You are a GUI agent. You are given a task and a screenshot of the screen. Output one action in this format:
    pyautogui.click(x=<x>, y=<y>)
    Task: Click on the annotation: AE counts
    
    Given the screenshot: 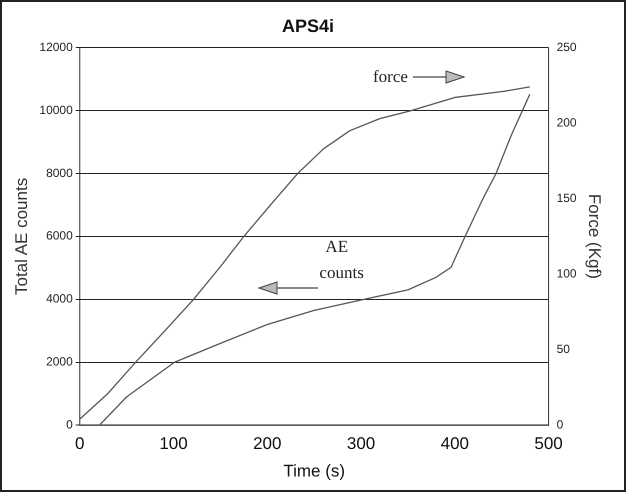 What is the action you would take?
    pyautogui.click(x=341, y=259)
    